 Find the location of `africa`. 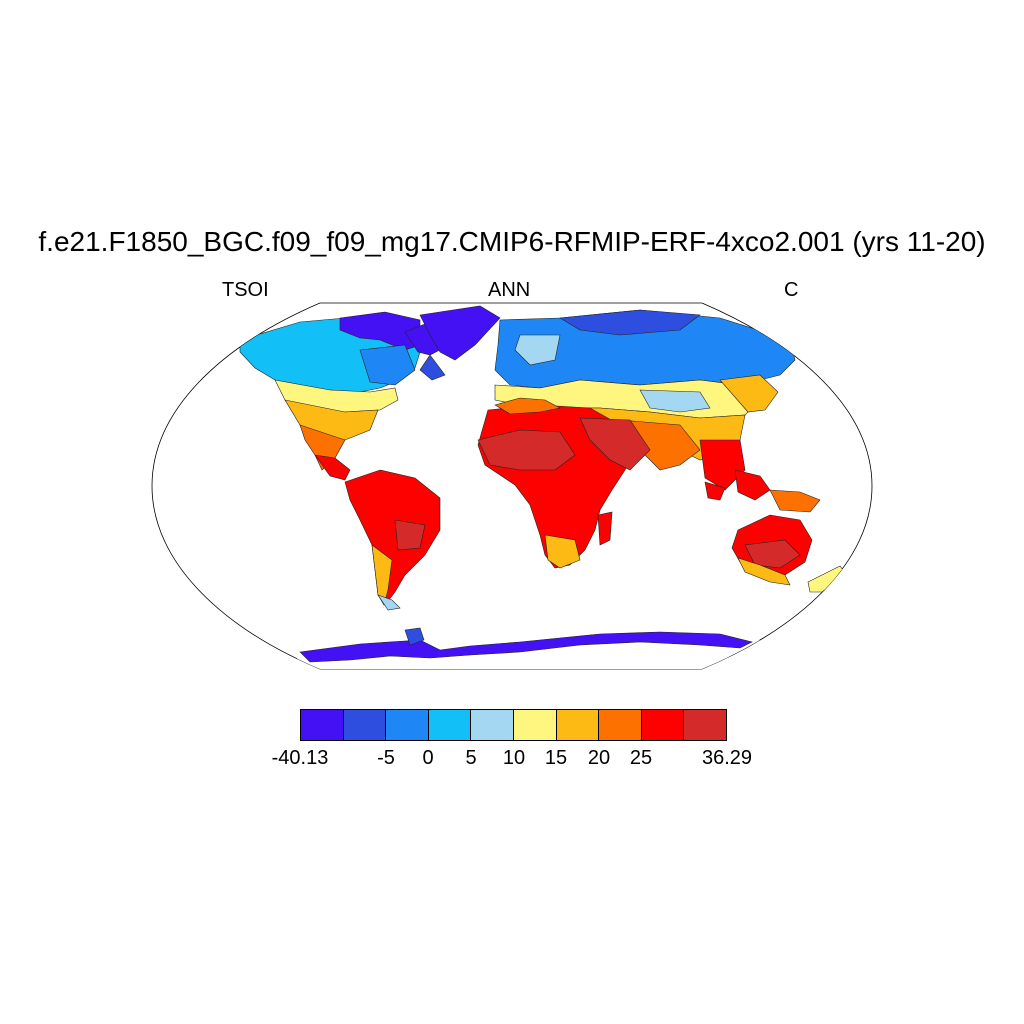

africa is located at coordinates (564, 483).